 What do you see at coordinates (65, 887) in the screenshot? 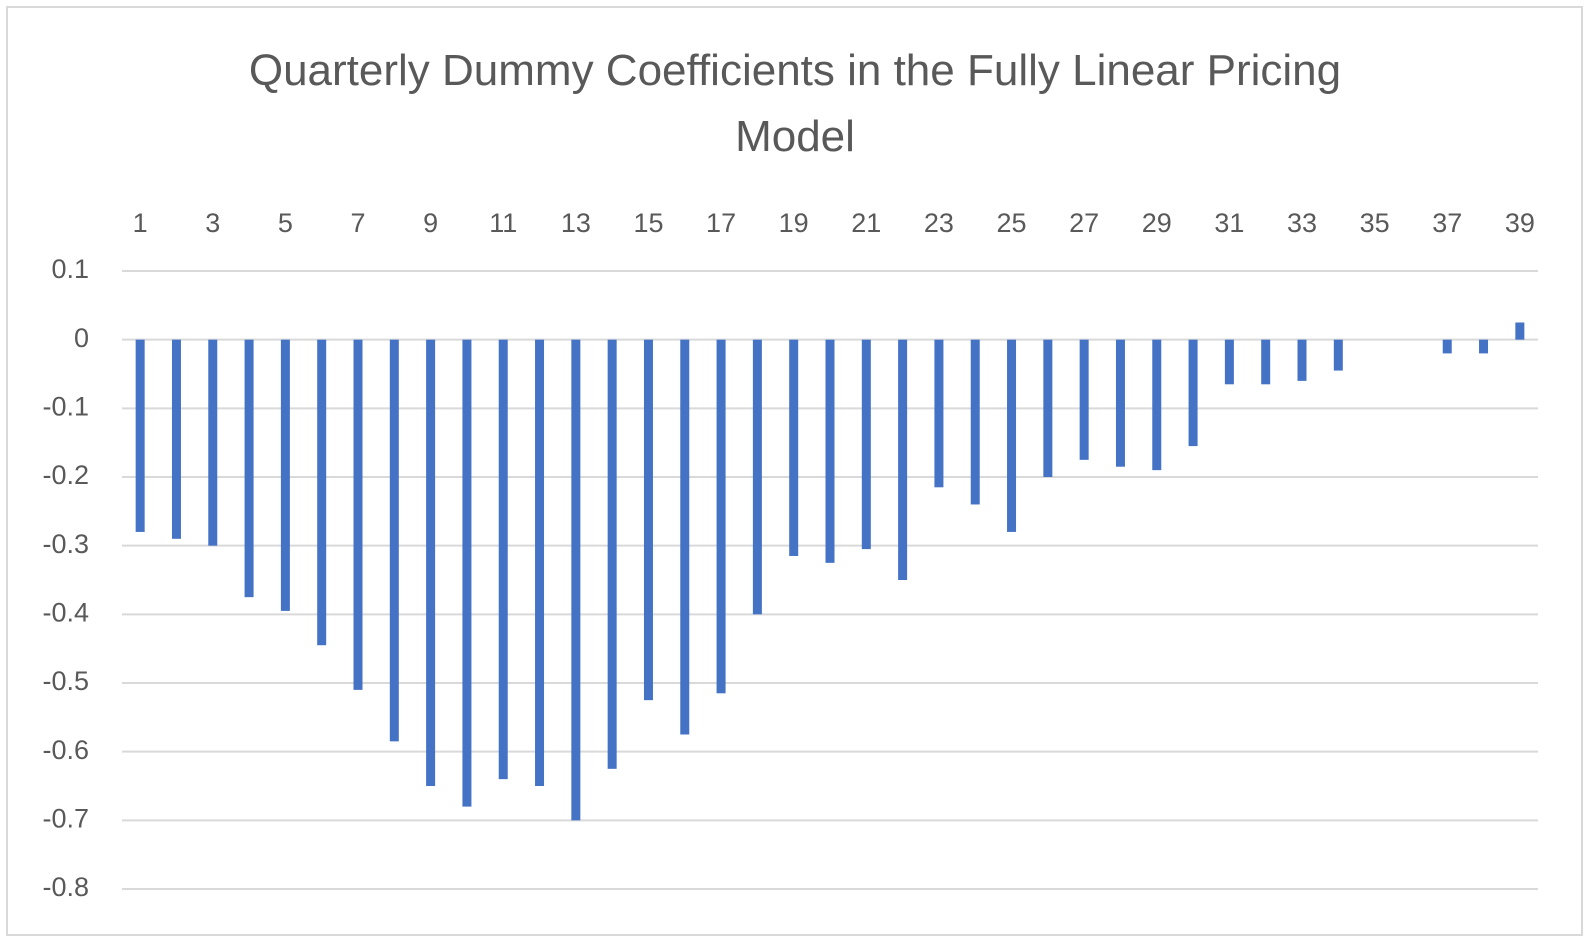
I see `y-tick-label: -0.8` at bounding box center [65, 887].